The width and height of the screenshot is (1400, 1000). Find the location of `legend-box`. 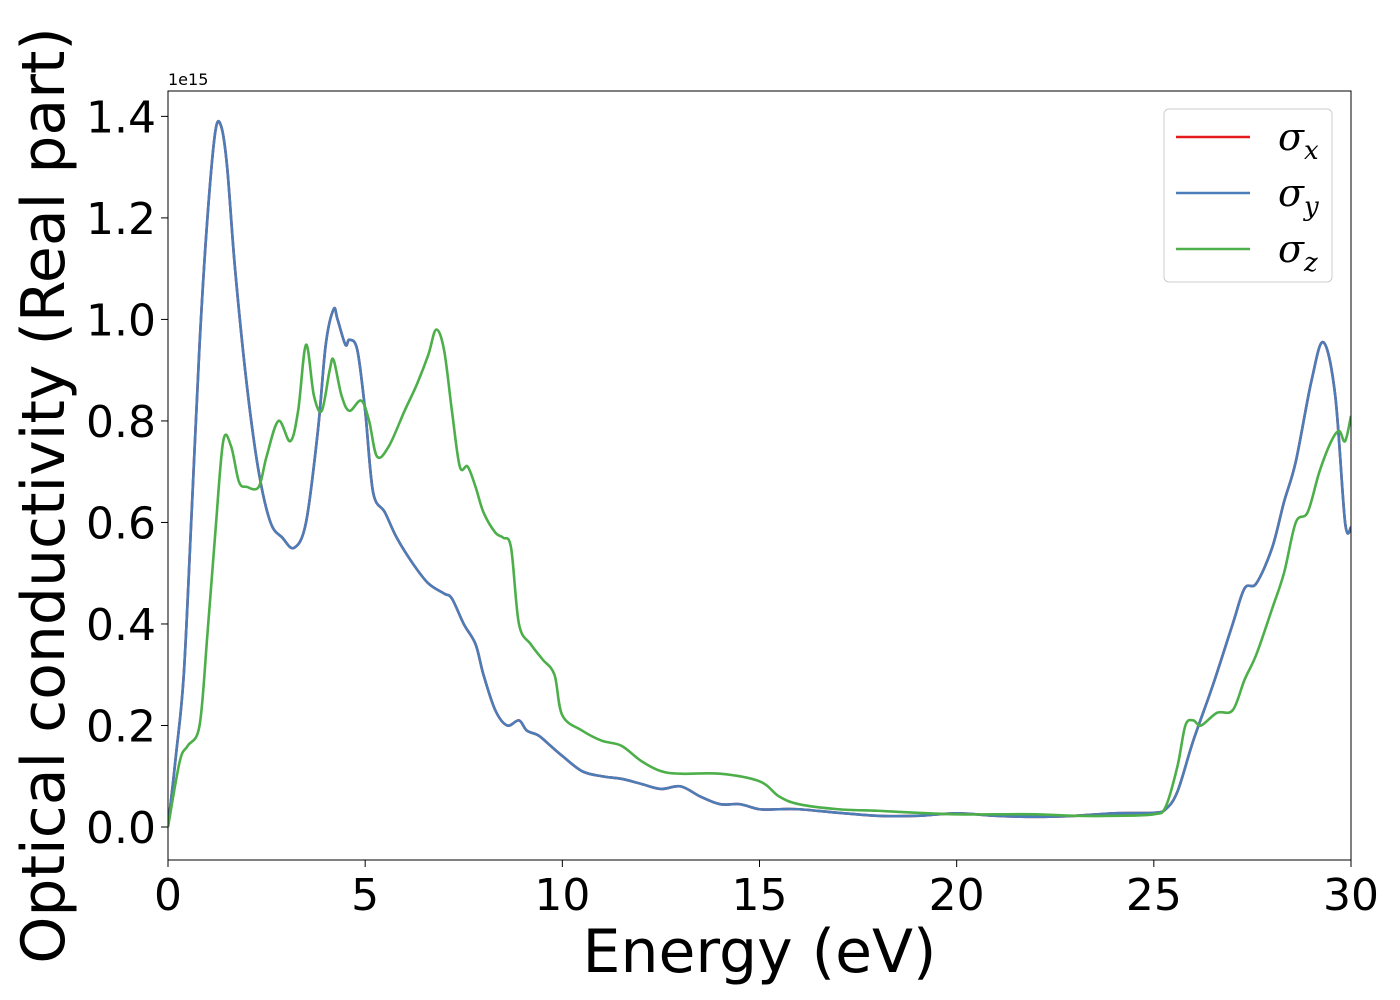

legend-box is located at coordinates (1248, 195).